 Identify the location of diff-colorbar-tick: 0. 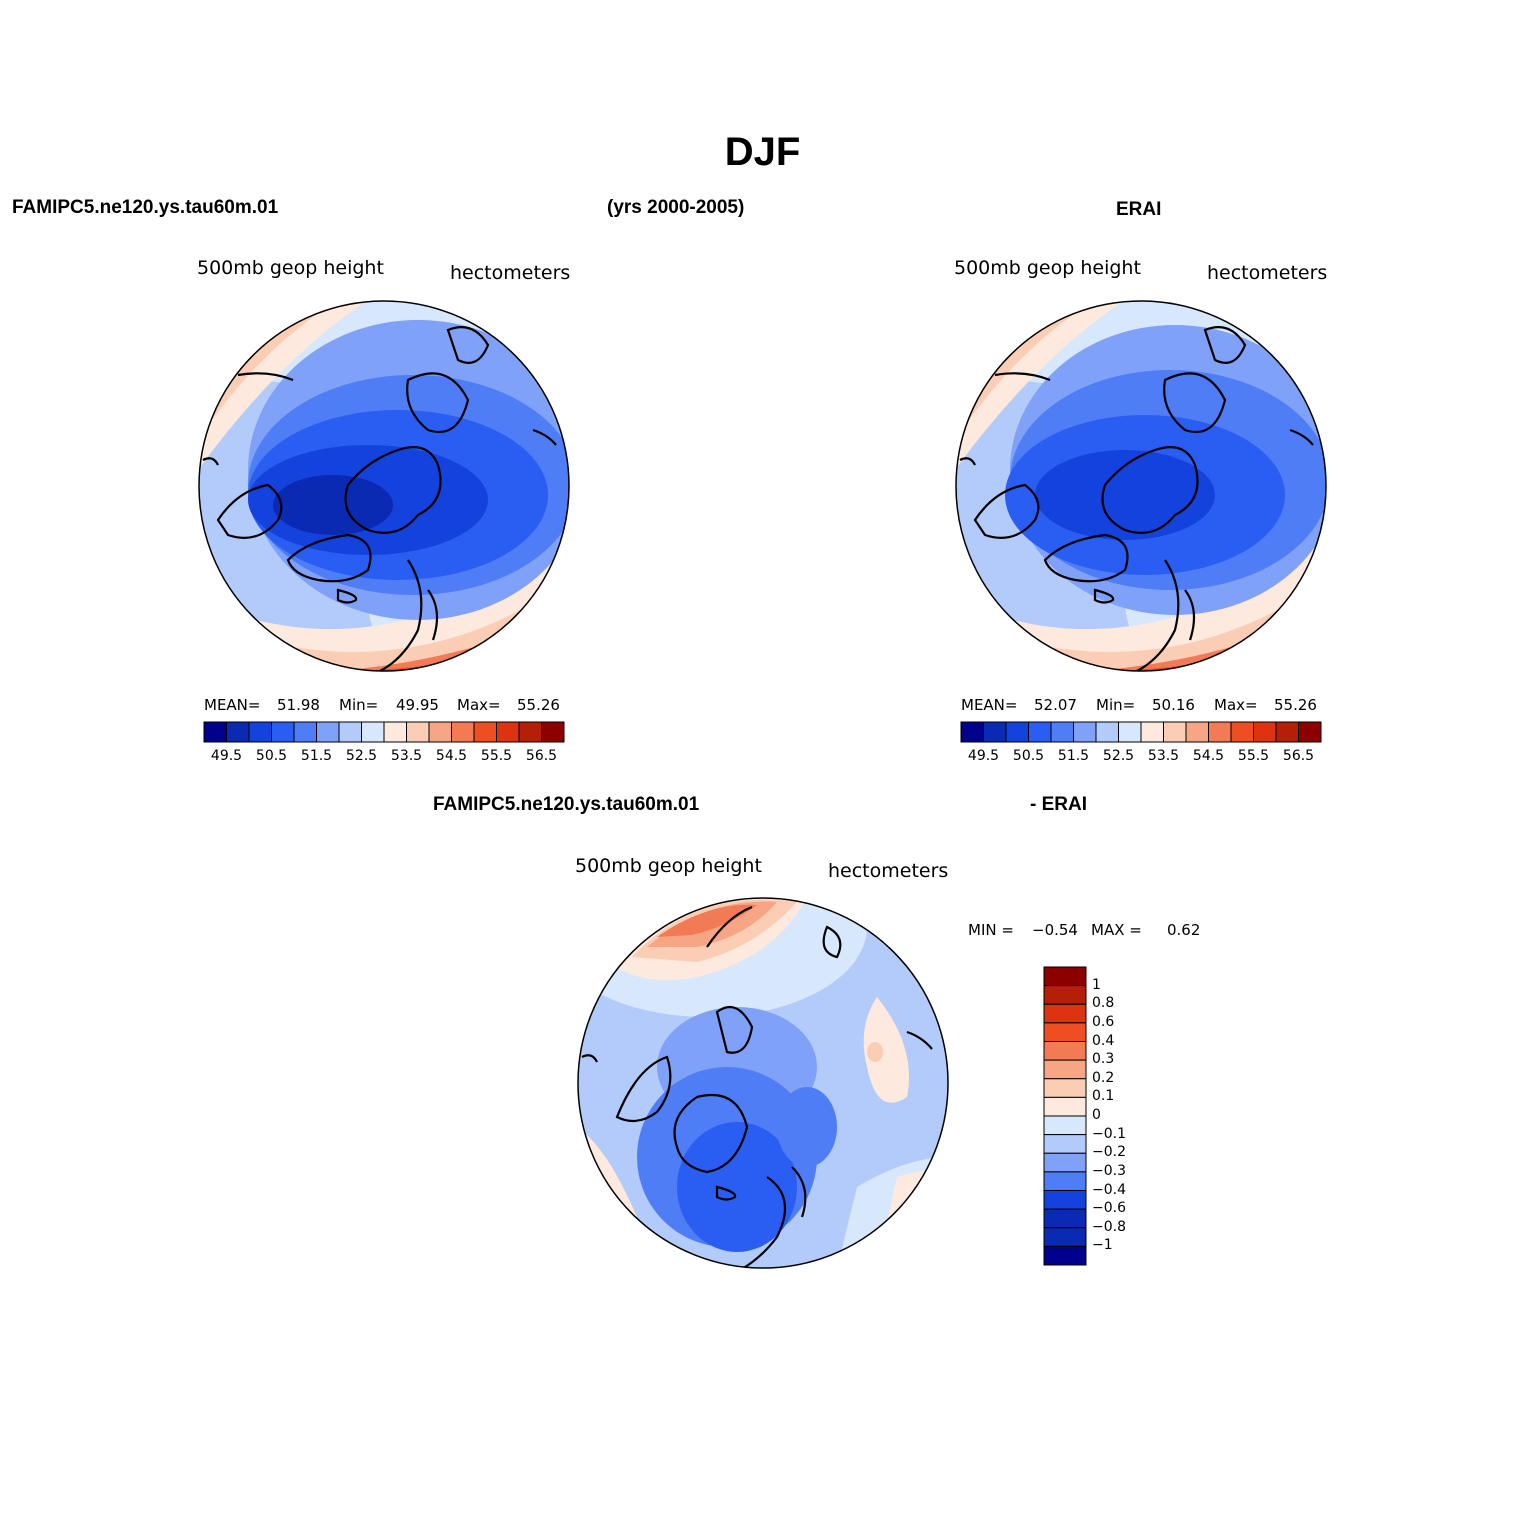
(1096, 1115).